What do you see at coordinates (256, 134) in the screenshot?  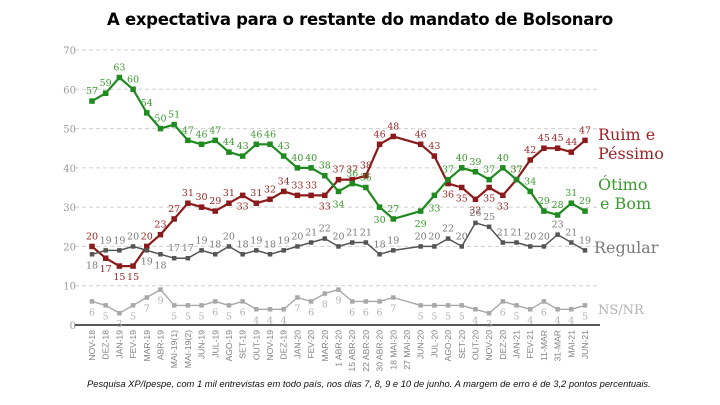 I see `data-label: 46` at bounding box center [256, 134].